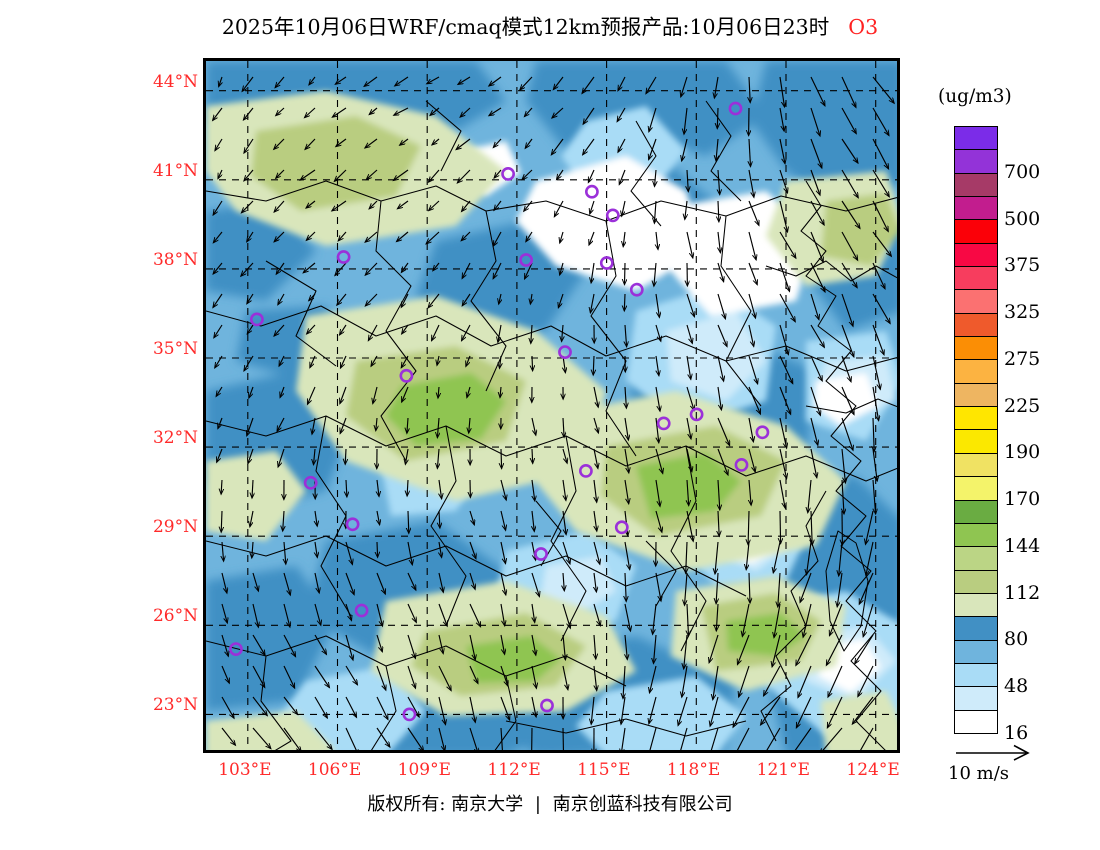 Image resolution: width=1100 pixels, height=850 pixels. What do you see at coordinates (1022, 218) in the screenshot?
I see `colorbar-label-500: 500` at bounding box center [1022, 218].